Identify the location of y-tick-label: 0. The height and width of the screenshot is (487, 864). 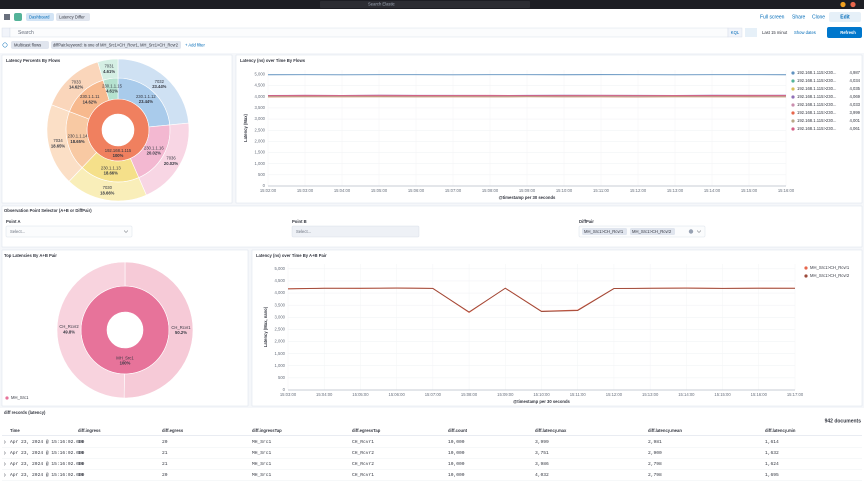
(284, 389).